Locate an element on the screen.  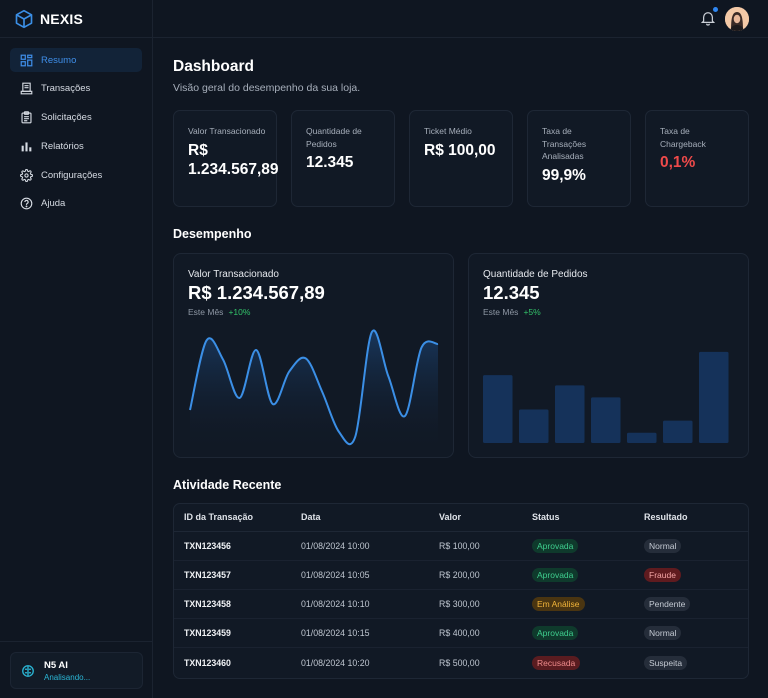
kpi-card-taxa-analisadas: Taxa de Transações Analisadas 99,9% is located at coordinates (579, 158).